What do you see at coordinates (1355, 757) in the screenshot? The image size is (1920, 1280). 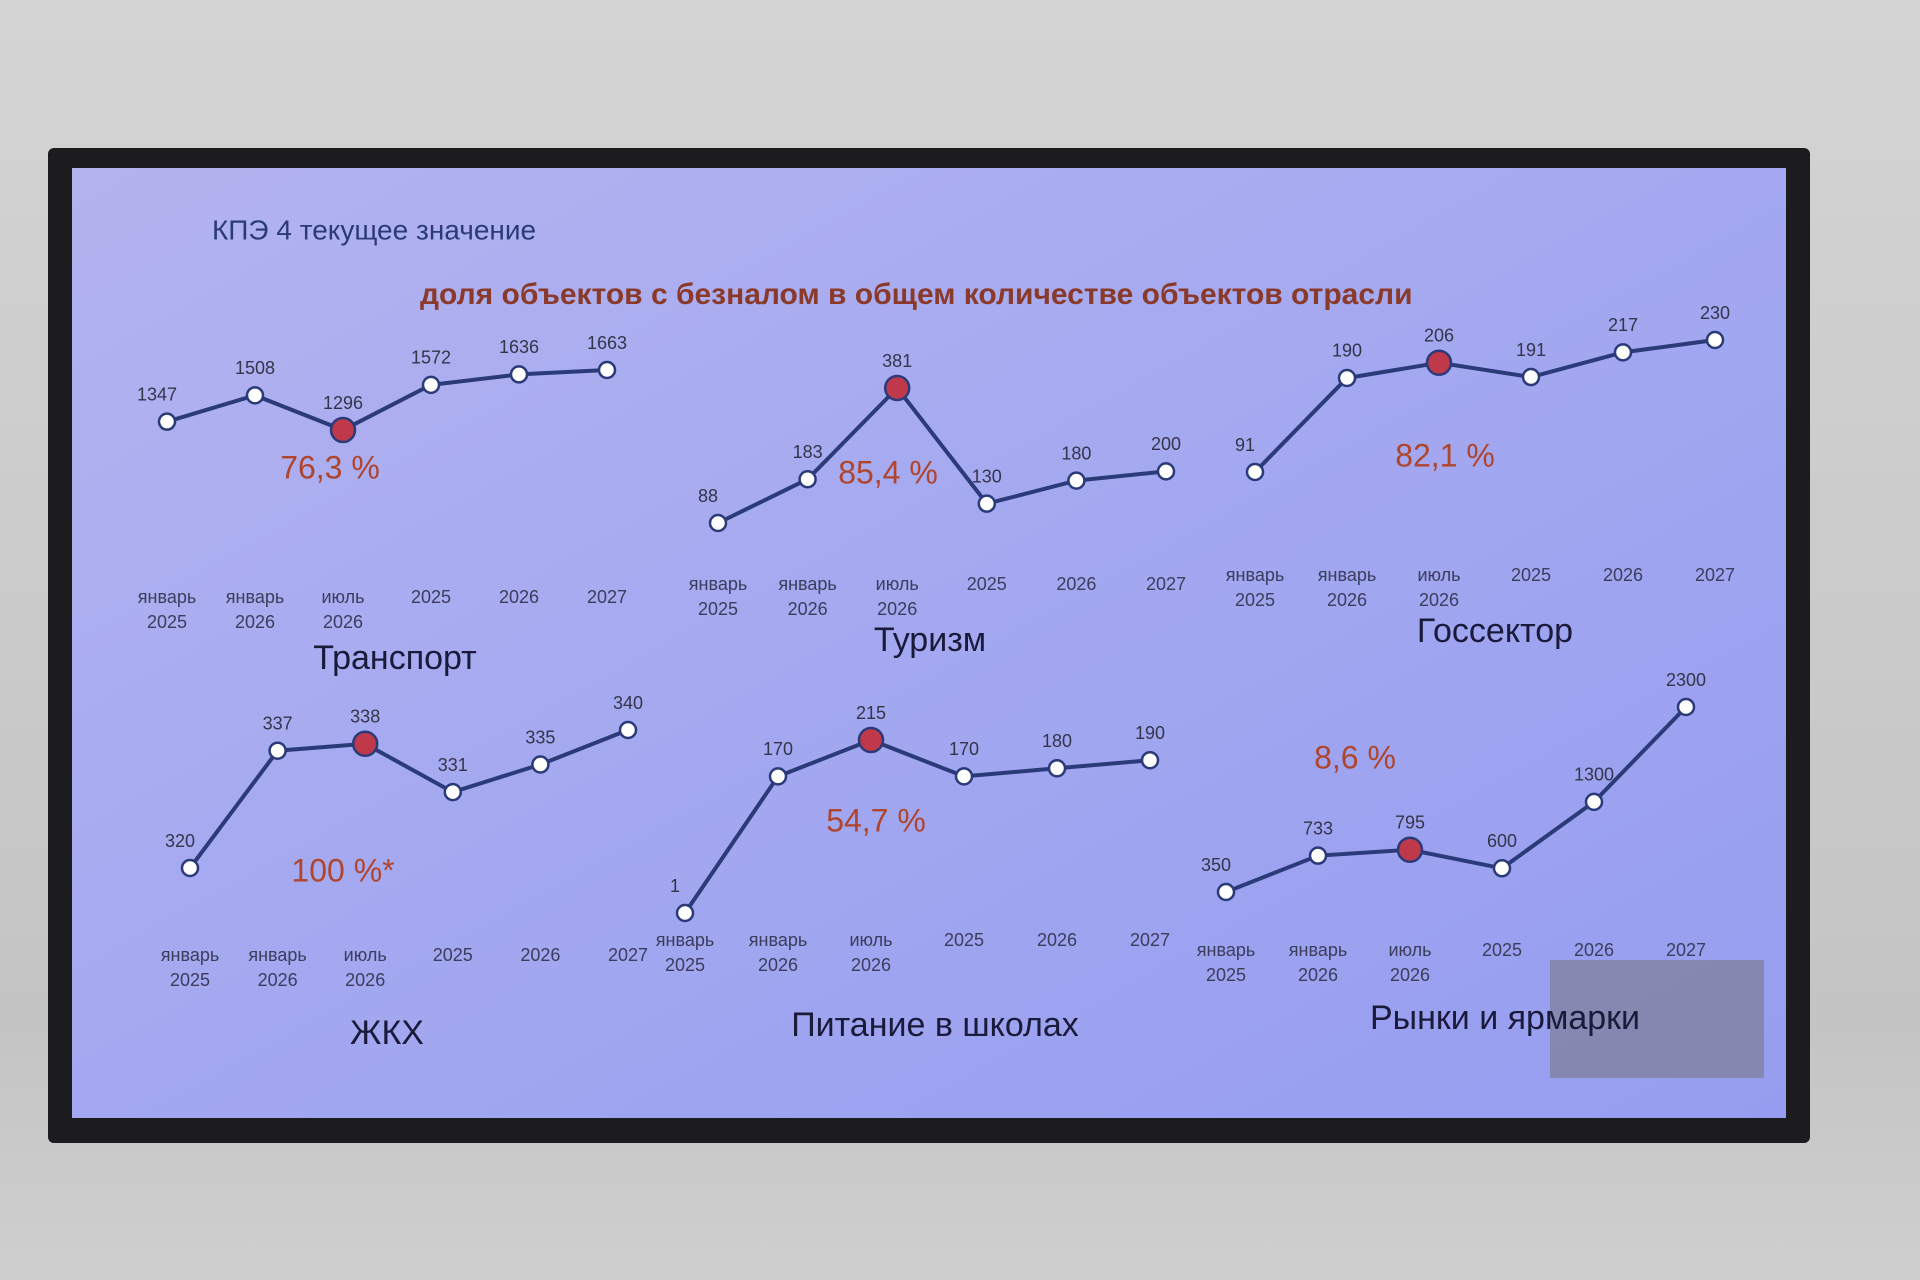 I see `annotation: 8,6 %` at bounding box center [1355, 757].